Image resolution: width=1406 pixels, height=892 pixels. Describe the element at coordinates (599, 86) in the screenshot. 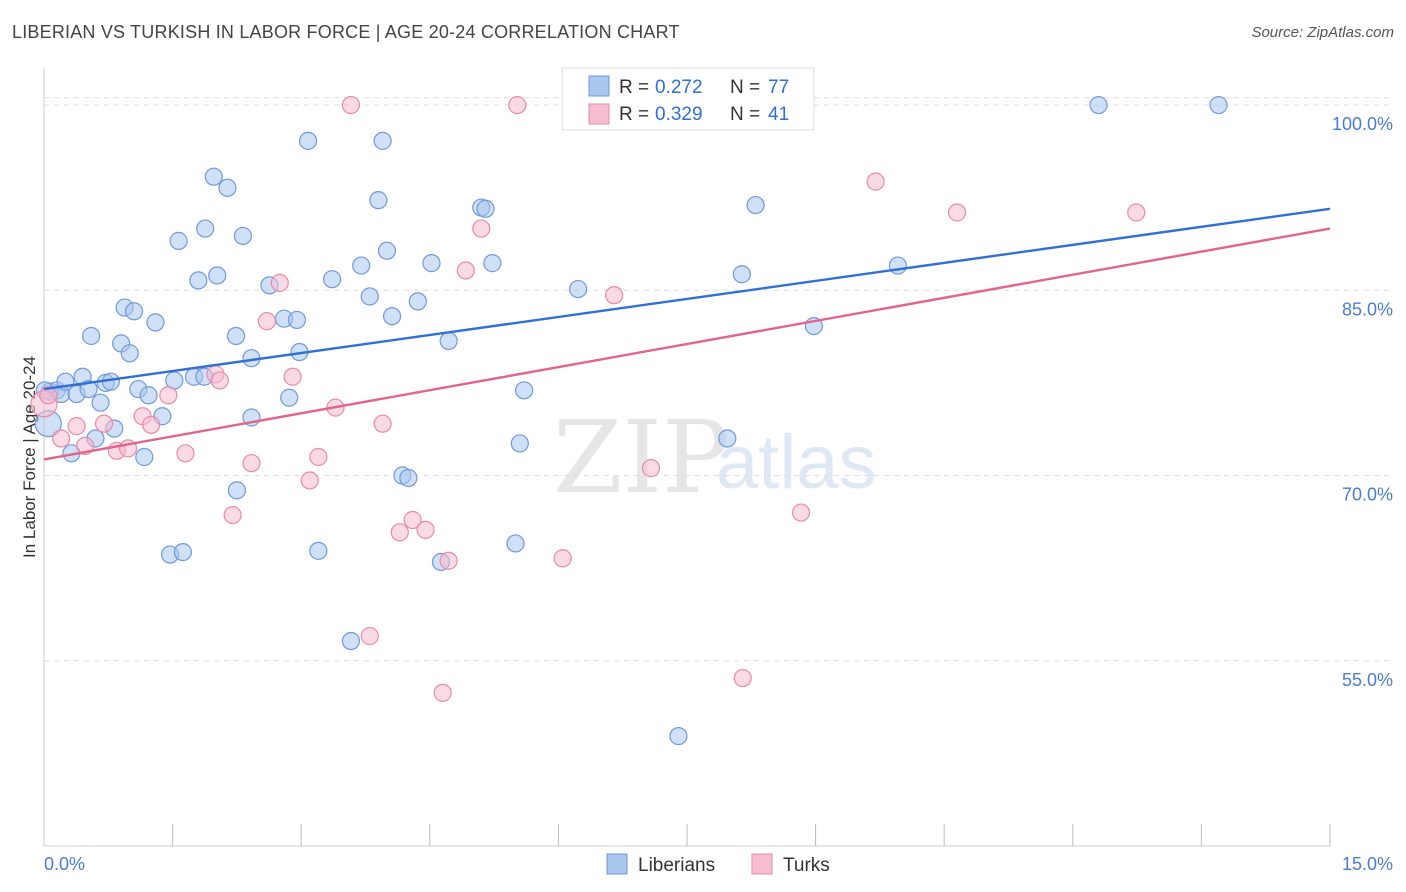

I see `legend-swatch-liberians` at that location.